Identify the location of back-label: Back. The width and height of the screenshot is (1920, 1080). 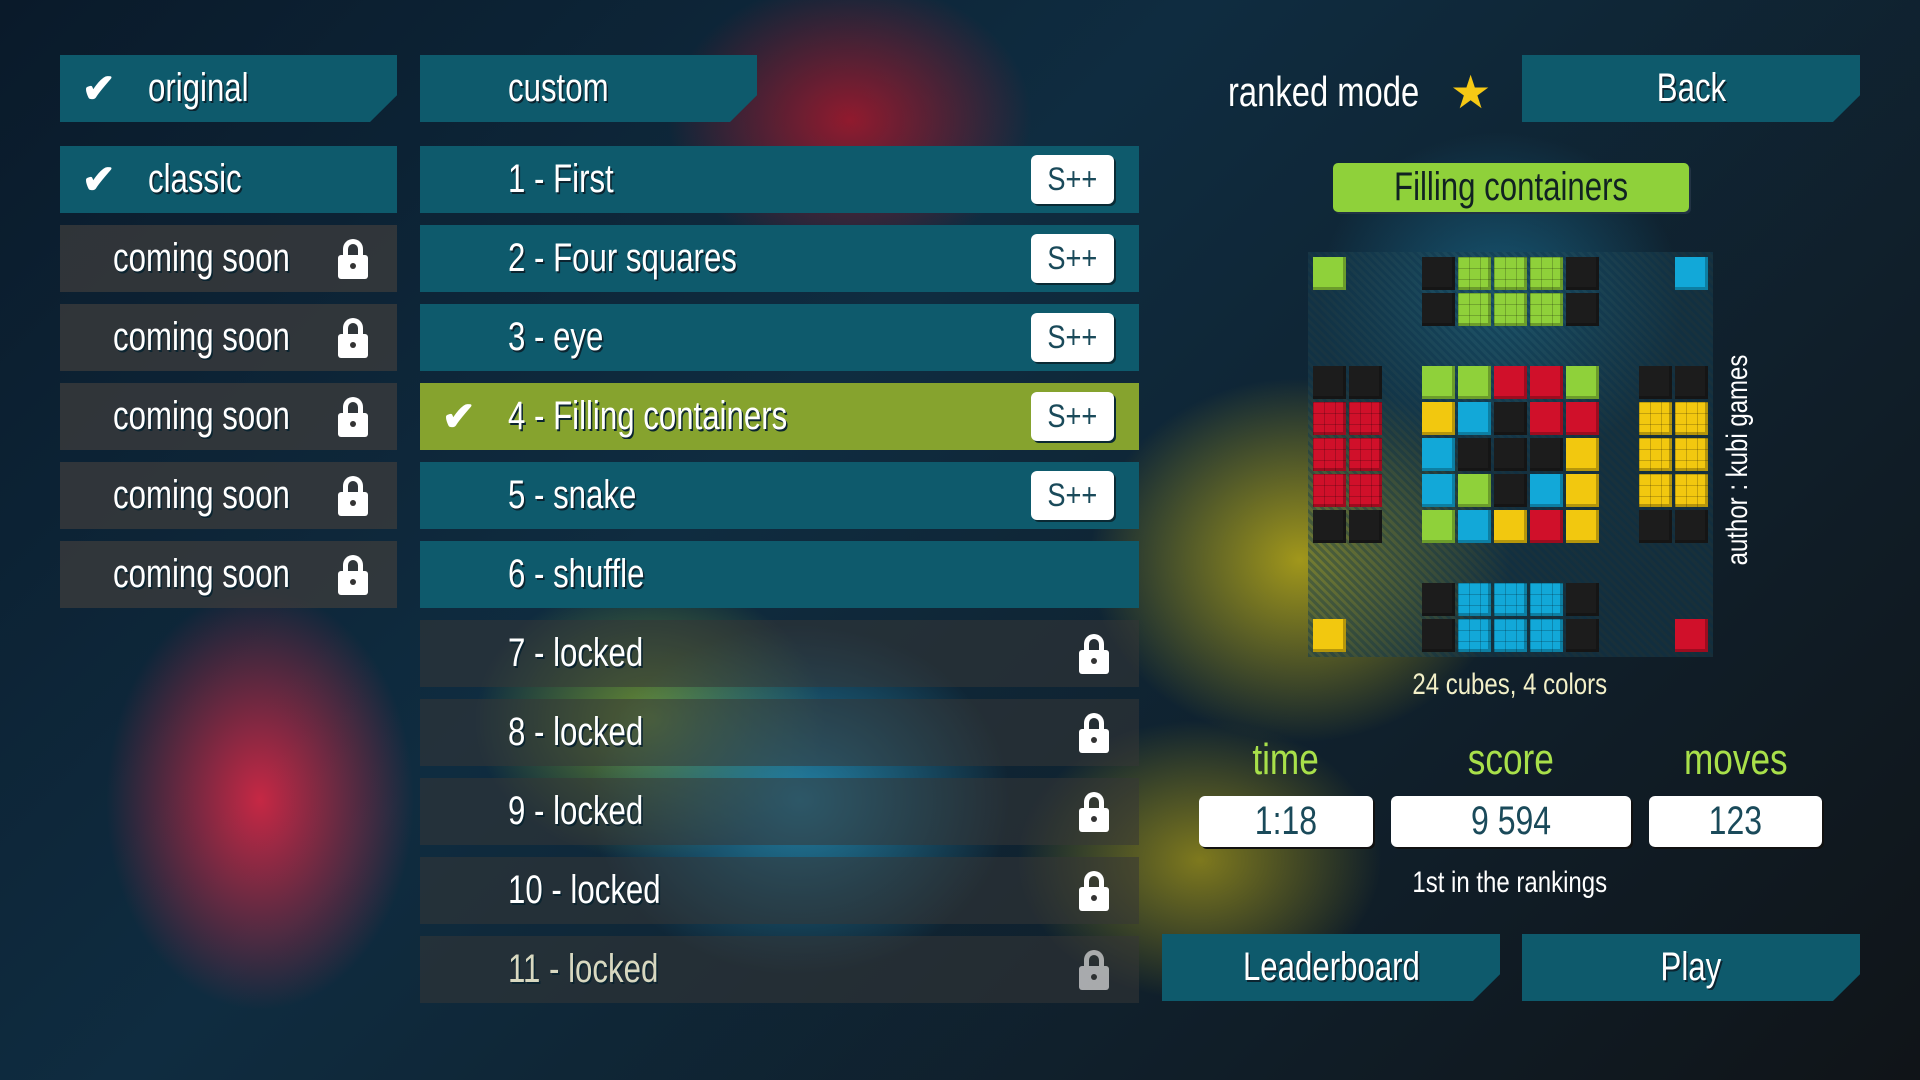
(1691, 88).